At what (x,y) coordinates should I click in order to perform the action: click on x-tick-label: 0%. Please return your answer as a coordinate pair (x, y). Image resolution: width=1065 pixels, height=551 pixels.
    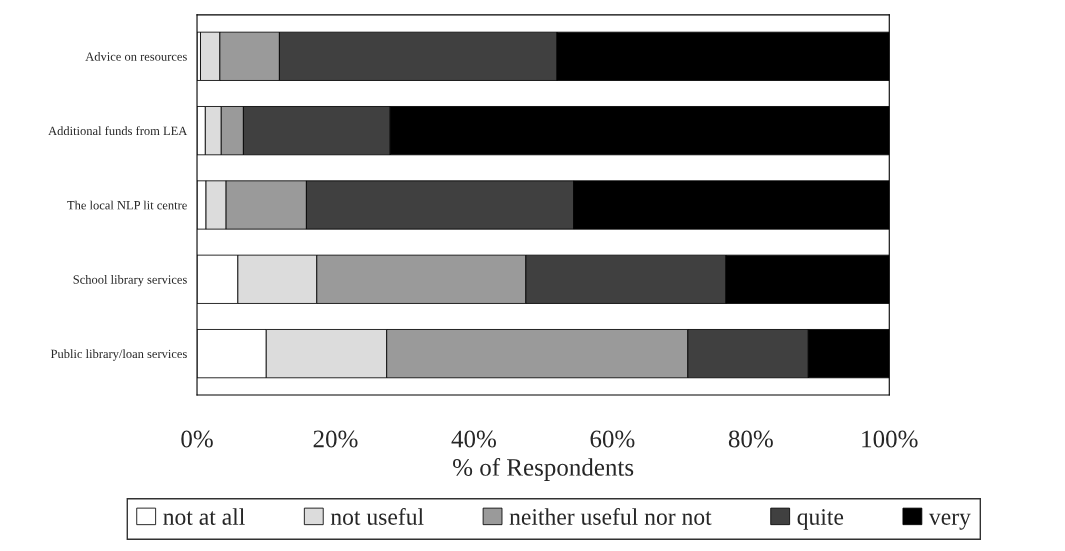
    Looking at the image, I should click on (197, 439).